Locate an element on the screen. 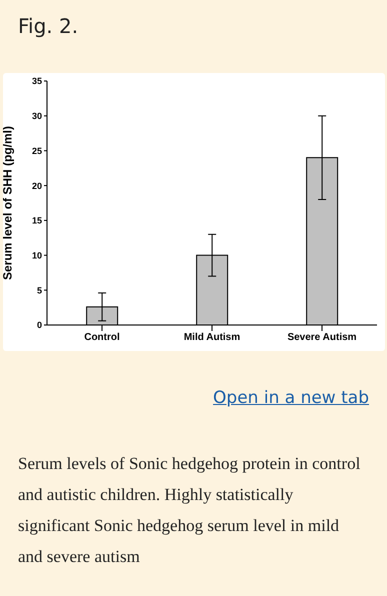 Image resolution: width=387 pixels, height=596 pixels. y-tick-label: 25 is located at coordinates (37, 151).